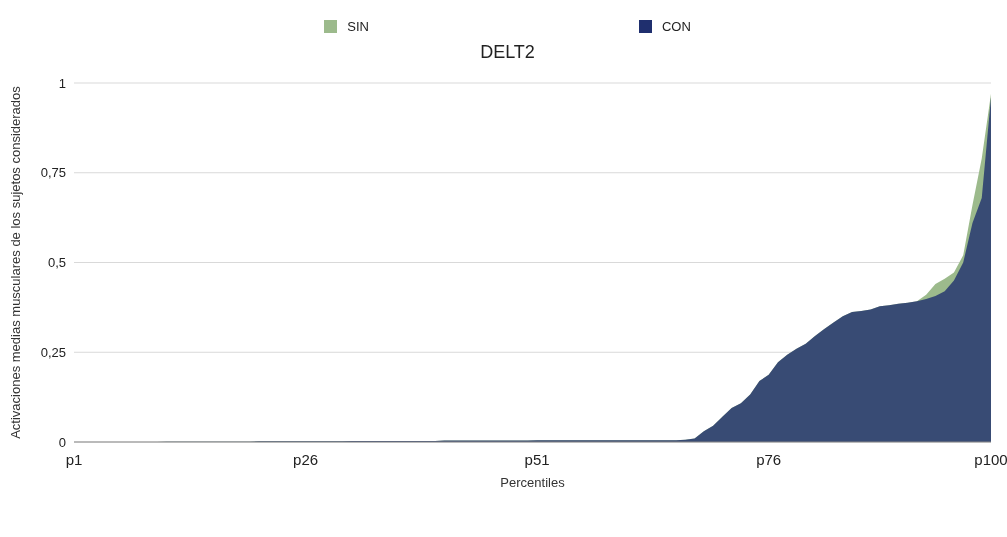  I want to click on x-axis-title: Percentiles, so click(533, 482).